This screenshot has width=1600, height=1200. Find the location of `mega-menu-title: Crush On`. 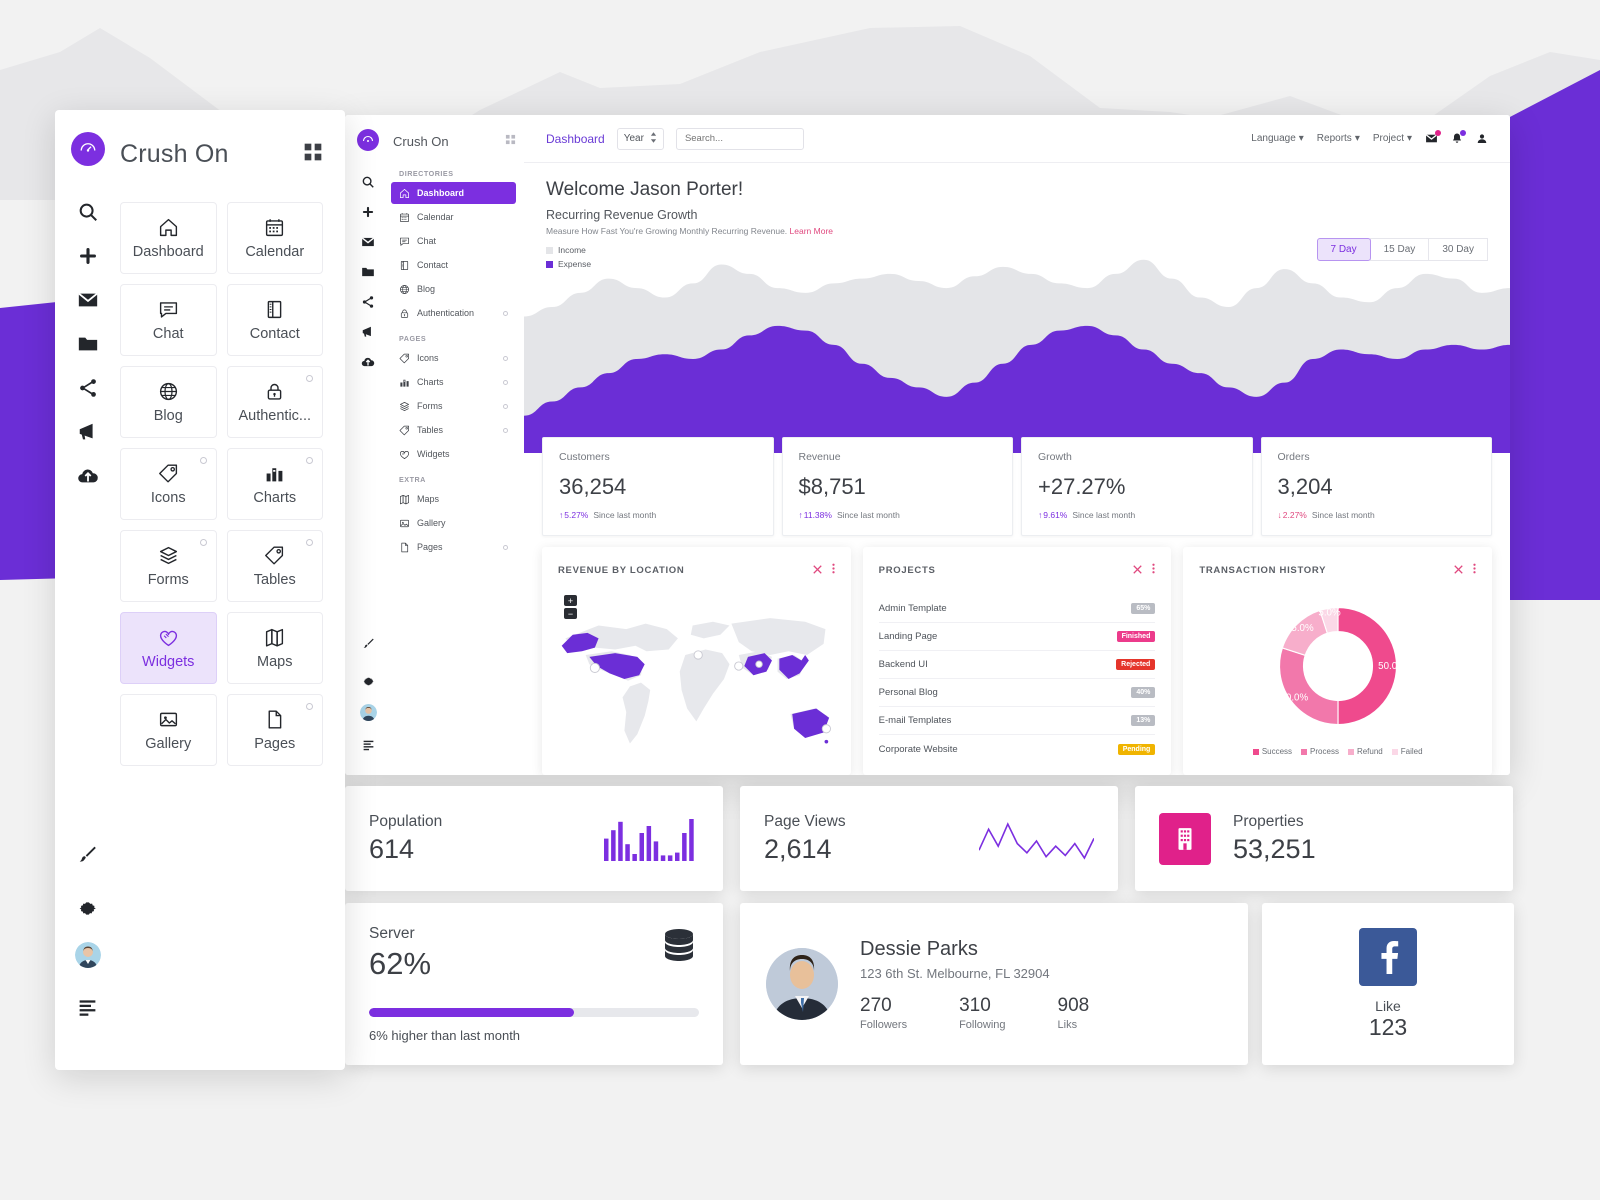

mega-menu-title: Crush On is located at coordinates (174, 153).